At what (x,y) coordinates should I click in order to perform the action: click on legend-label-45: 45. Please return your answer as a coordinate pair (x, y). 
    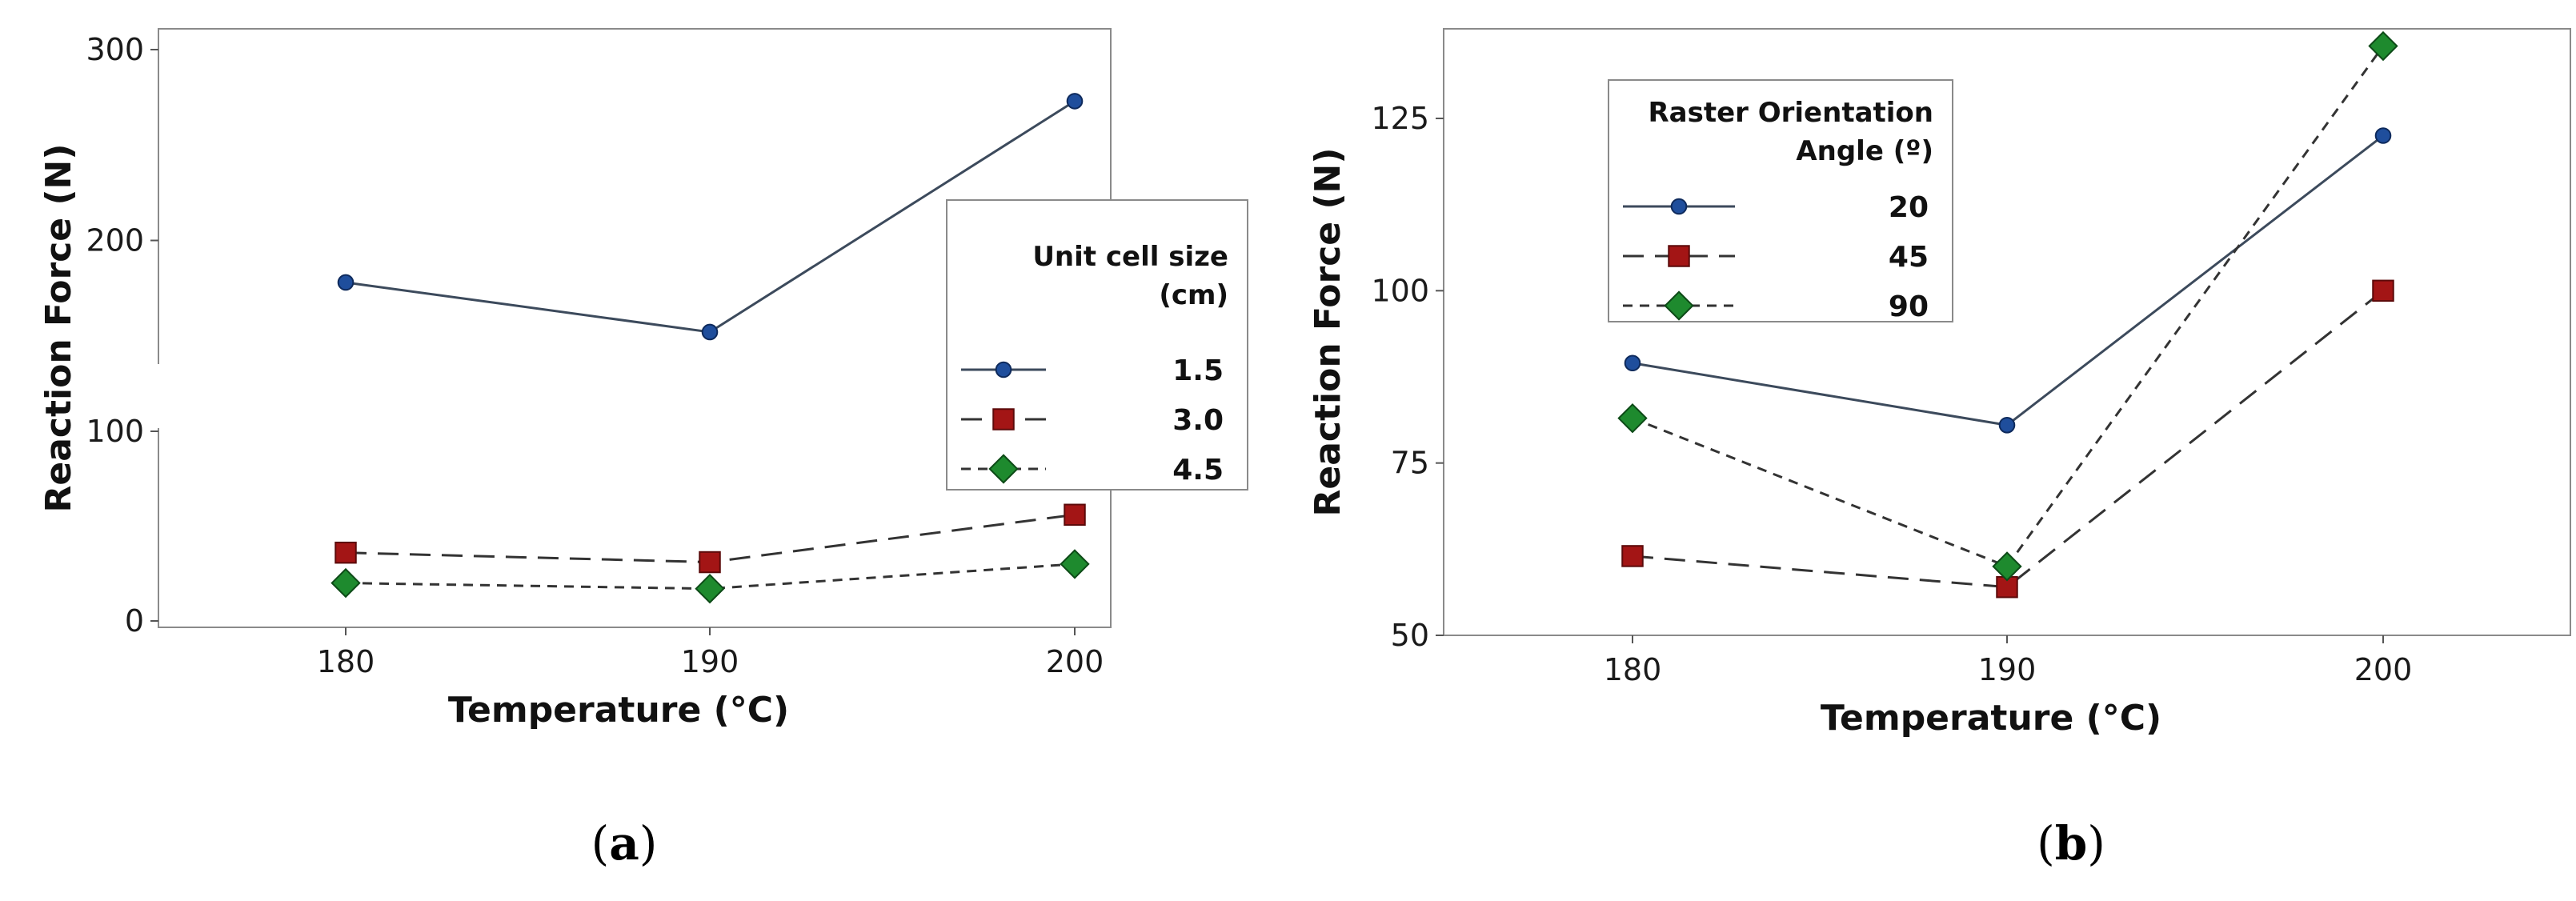
    Looking at the image, I should click on (1909, 257).